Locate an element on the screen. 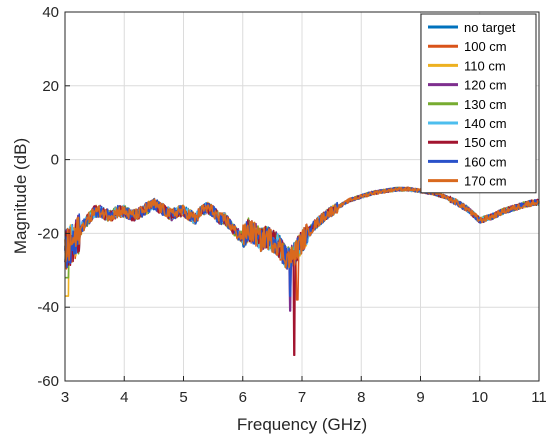 This screenshot has width=550, height=440. x-axis-ticks: 3 4 5 6 7 8 9 10 11 is located at coordinates (304, 391).